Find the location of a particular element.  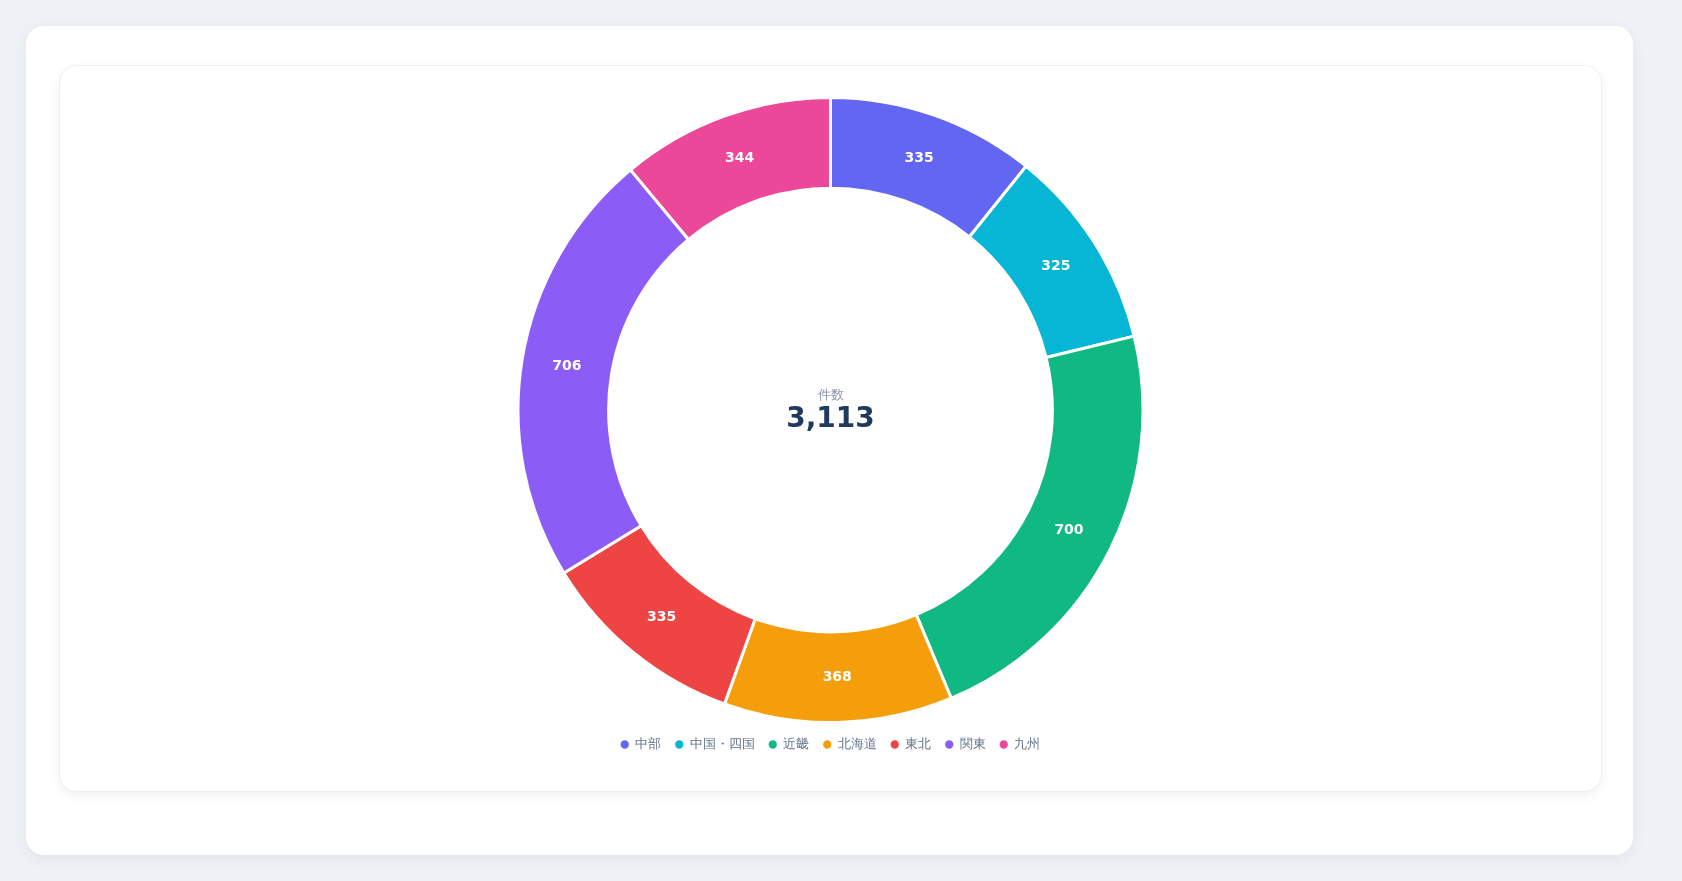

legend-label: 関東 is located at coordinates (972, 743).